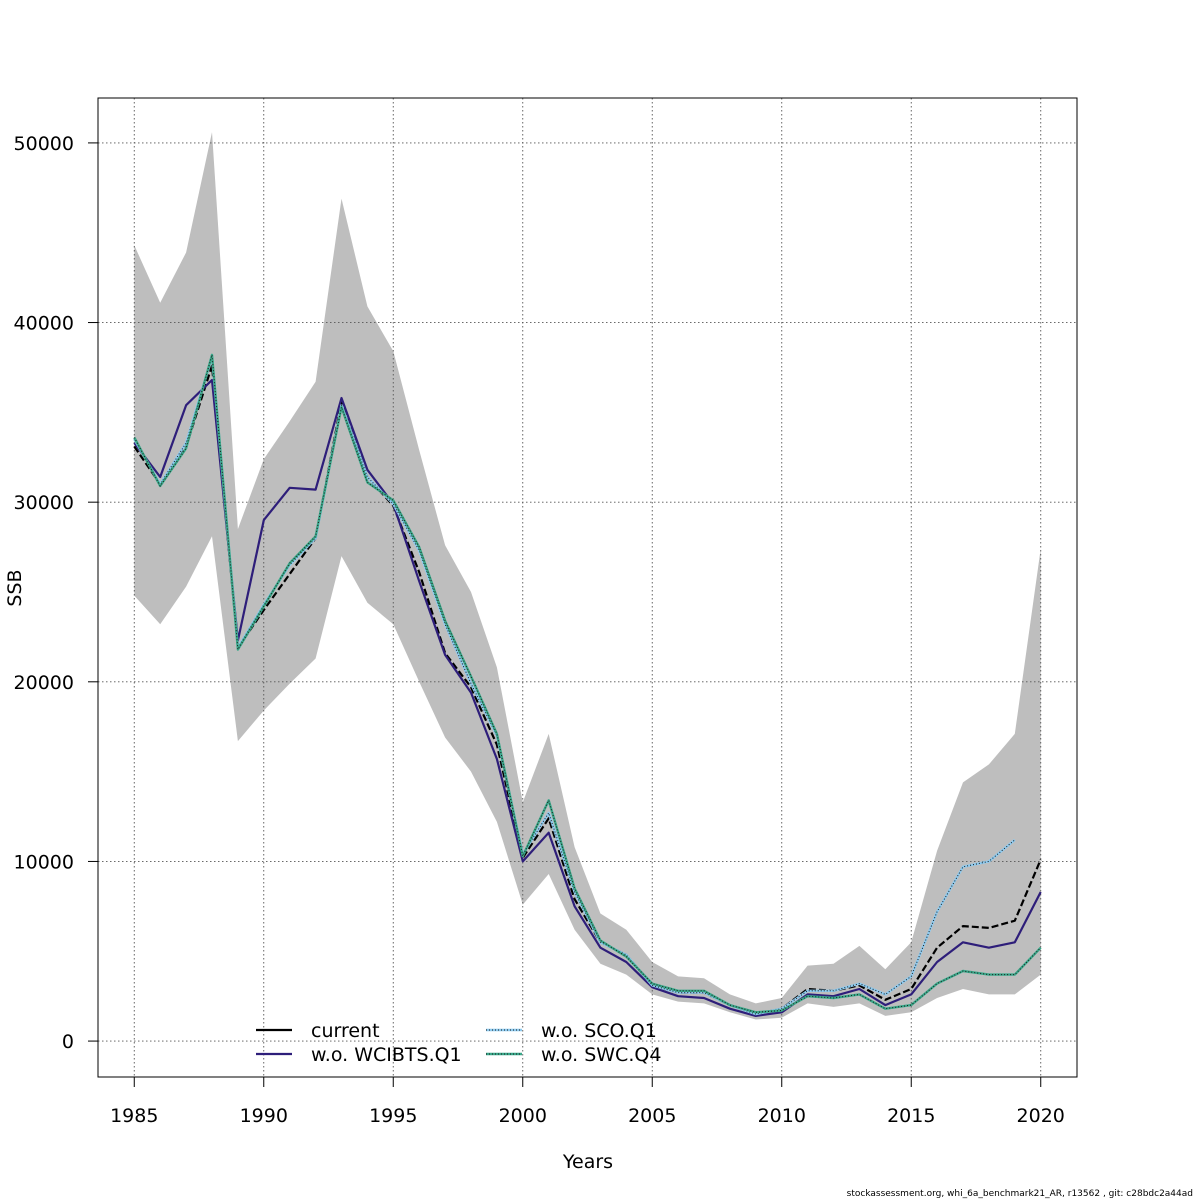 This screenshot has width=1200, height=1200. Describe the element at coordinates (44, 862) in the screenshot. I see `y-tick-label-10000: 10000` at that location.